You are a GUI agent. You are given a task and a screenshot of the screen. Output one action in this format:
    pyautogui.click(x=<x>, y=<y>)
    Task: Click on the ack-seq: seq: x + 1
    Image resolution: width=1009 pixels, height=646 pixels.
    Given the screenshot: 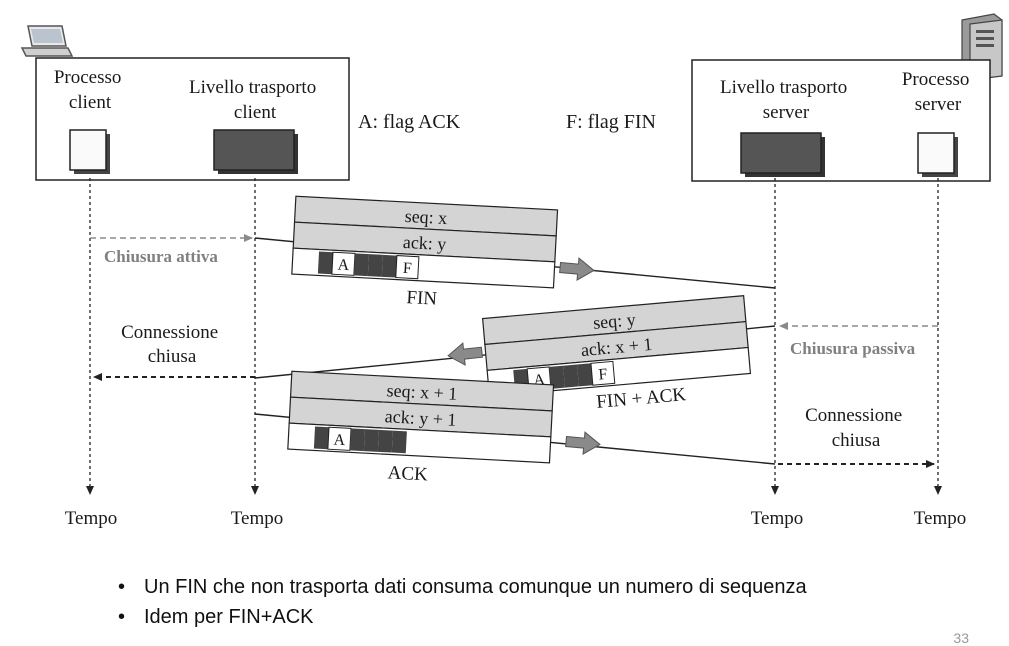 What is the action you would take?
    pyautogui.click(x=422, y=392)
    